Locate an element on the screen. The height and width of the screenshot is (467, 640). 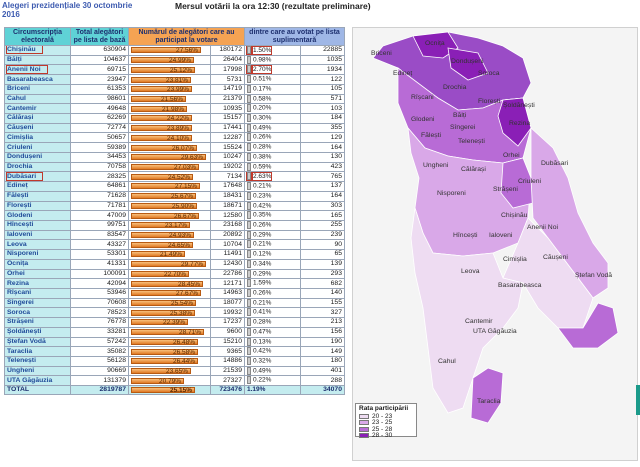
turnout-bar-cell: 26.07% is located at coordinates (169, 147).